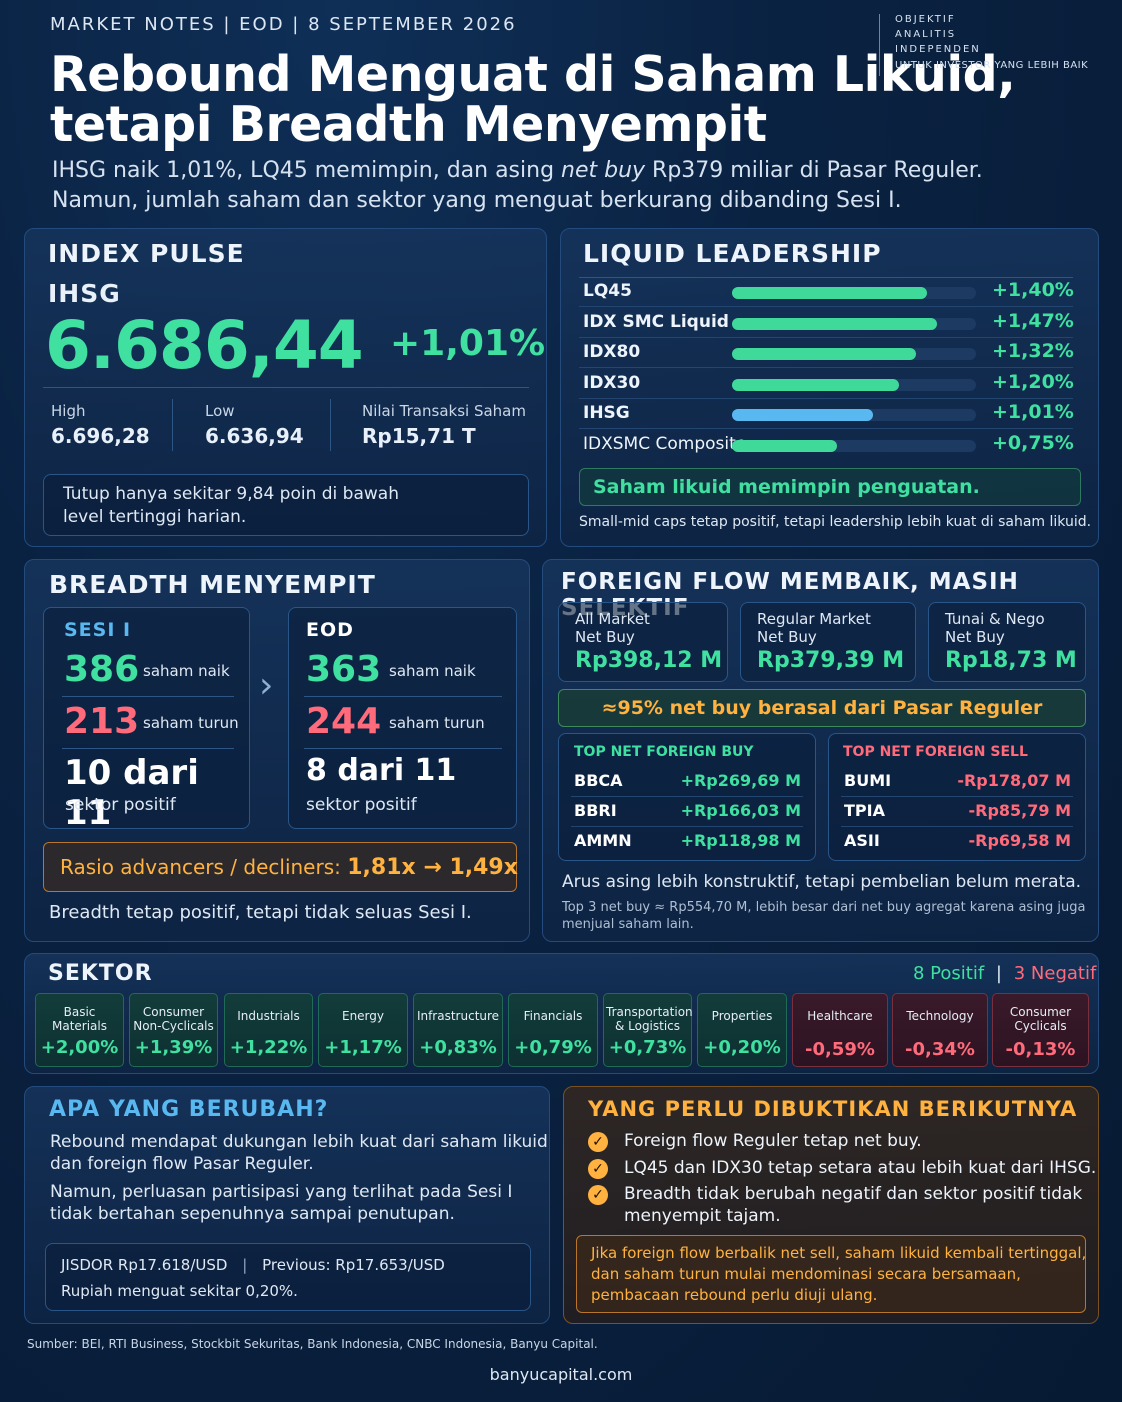  I want to click on index-value: 6.686,44, so click(204, 345).